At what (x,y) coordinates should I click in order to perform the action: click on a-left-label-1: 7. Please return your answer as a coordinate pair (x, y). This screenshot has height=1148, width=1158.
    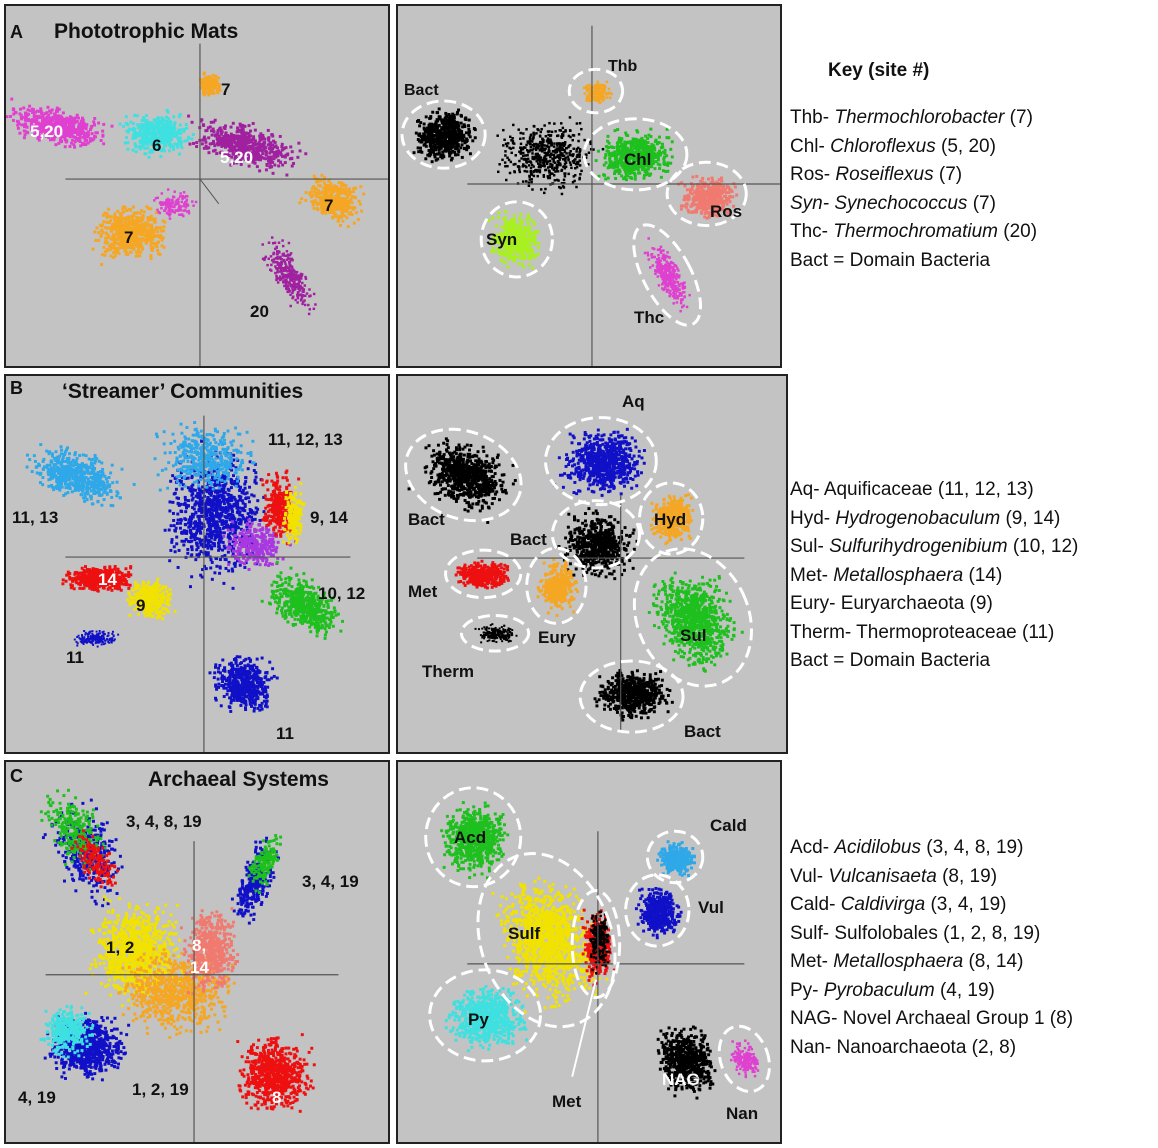
    Looking at the image, I should click on (225, 90).